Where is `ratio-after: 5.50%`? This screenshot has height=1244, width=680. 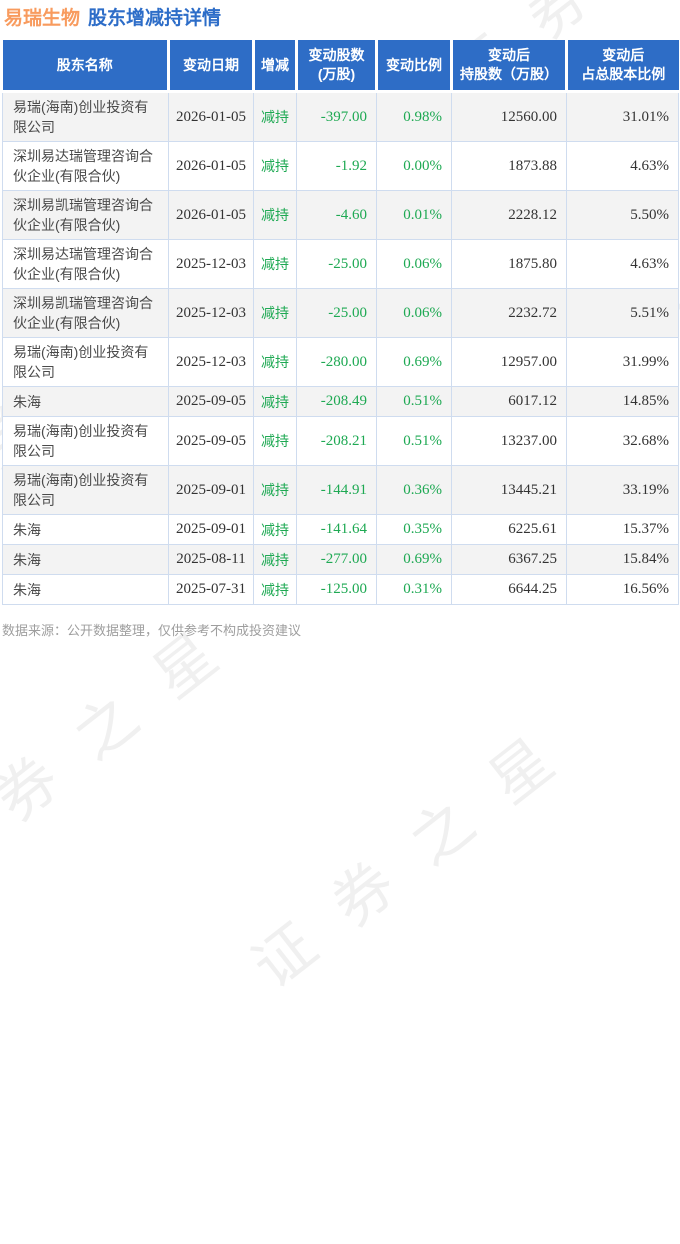 ratio-after: 5.50% is located at coordinates (622, 215).